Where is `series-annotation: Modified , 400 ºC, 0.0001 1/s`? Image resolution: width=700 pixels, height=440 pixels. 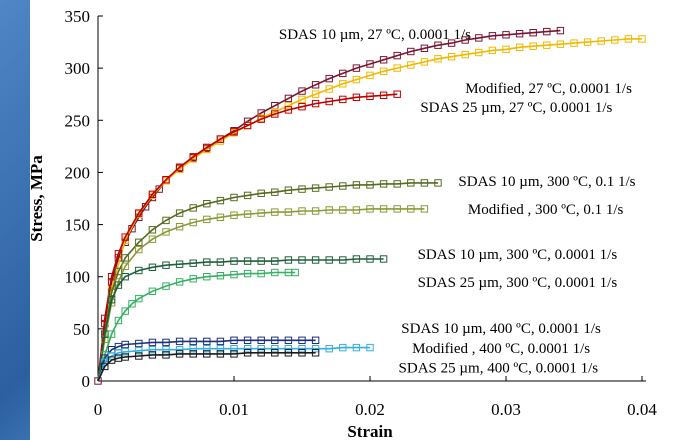 series-annotation: Modified , 400 ºC, 0.0001 1/s is located at coordinates (501, 349).